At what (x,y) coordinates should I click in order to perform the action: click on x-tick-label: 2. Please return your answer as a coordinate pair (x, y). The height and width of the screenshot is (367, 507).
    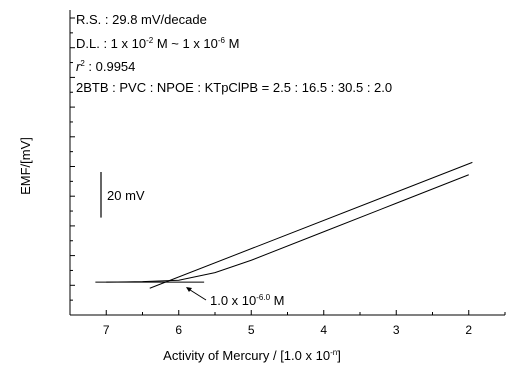
    Looking at the image, I should click on (468, 330).